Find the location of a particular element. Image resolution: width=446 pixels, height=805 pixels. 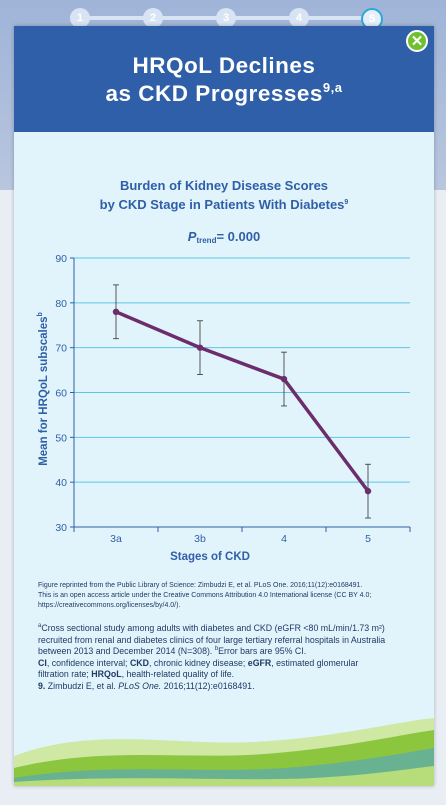

y-tick-label-40: 40 is located at coordinates (61, 483).